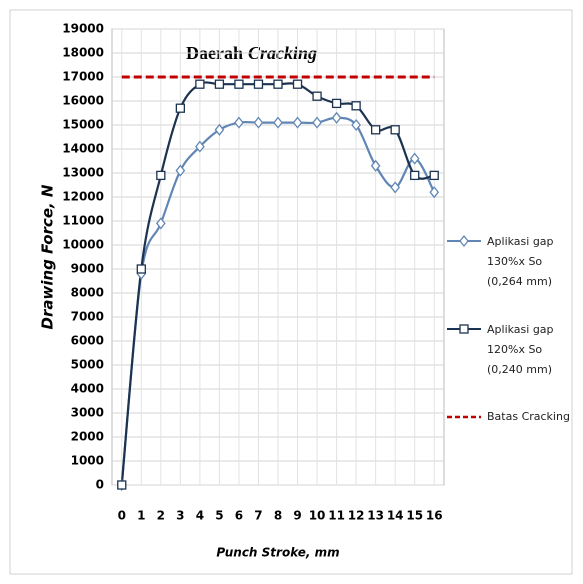  Describe the element at coordinates (87, 413) in the screenshot. I see `y-tick-label: 3000` at that location.